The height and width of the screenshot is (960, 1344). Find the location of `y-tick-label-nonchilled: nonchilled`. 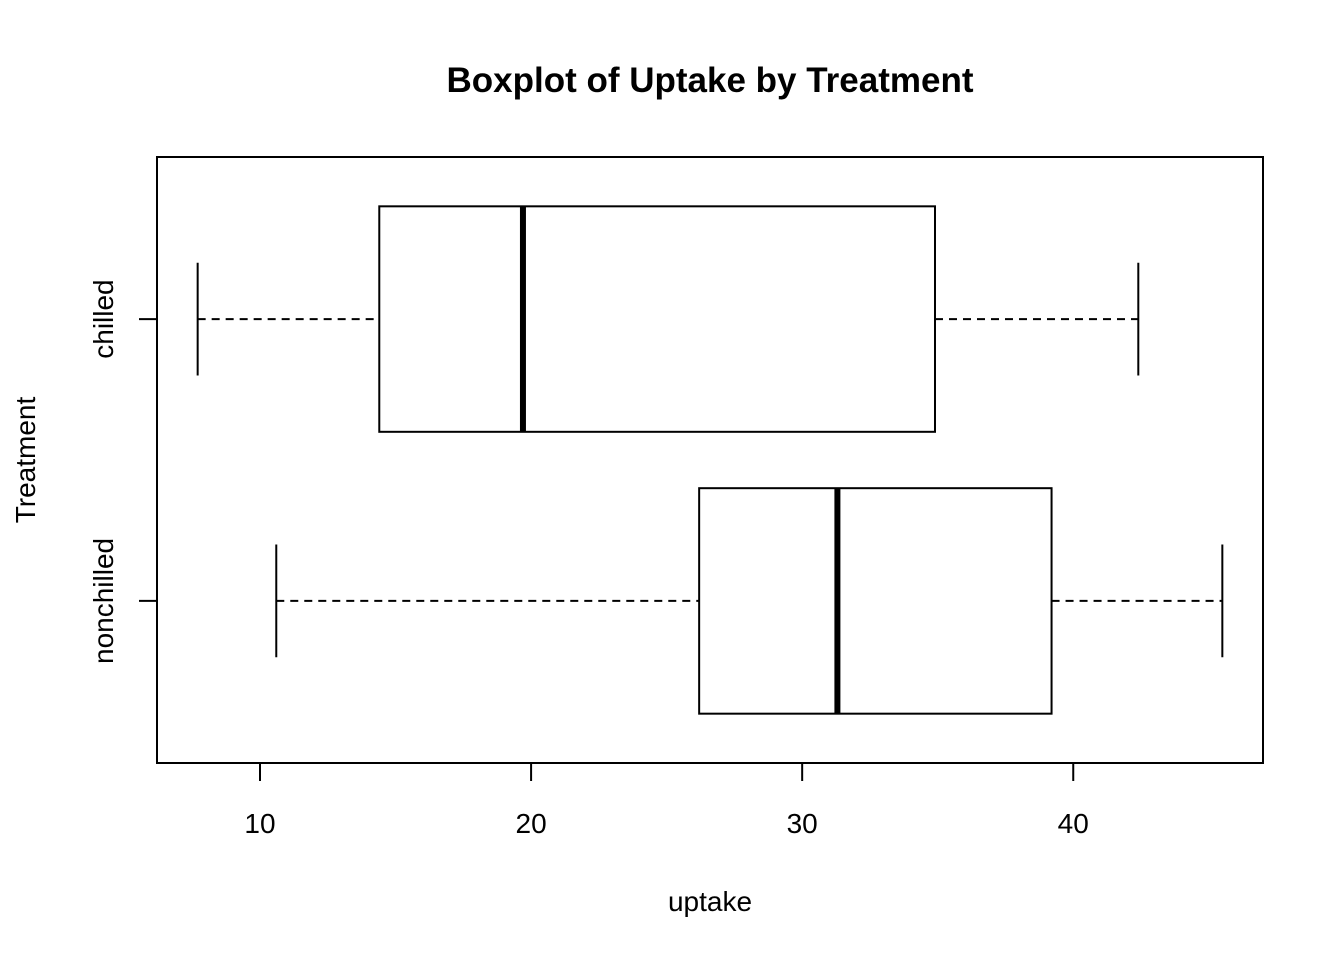

y-tick-label-nonchilled: nonchilled is located at coordinates (103, 601).